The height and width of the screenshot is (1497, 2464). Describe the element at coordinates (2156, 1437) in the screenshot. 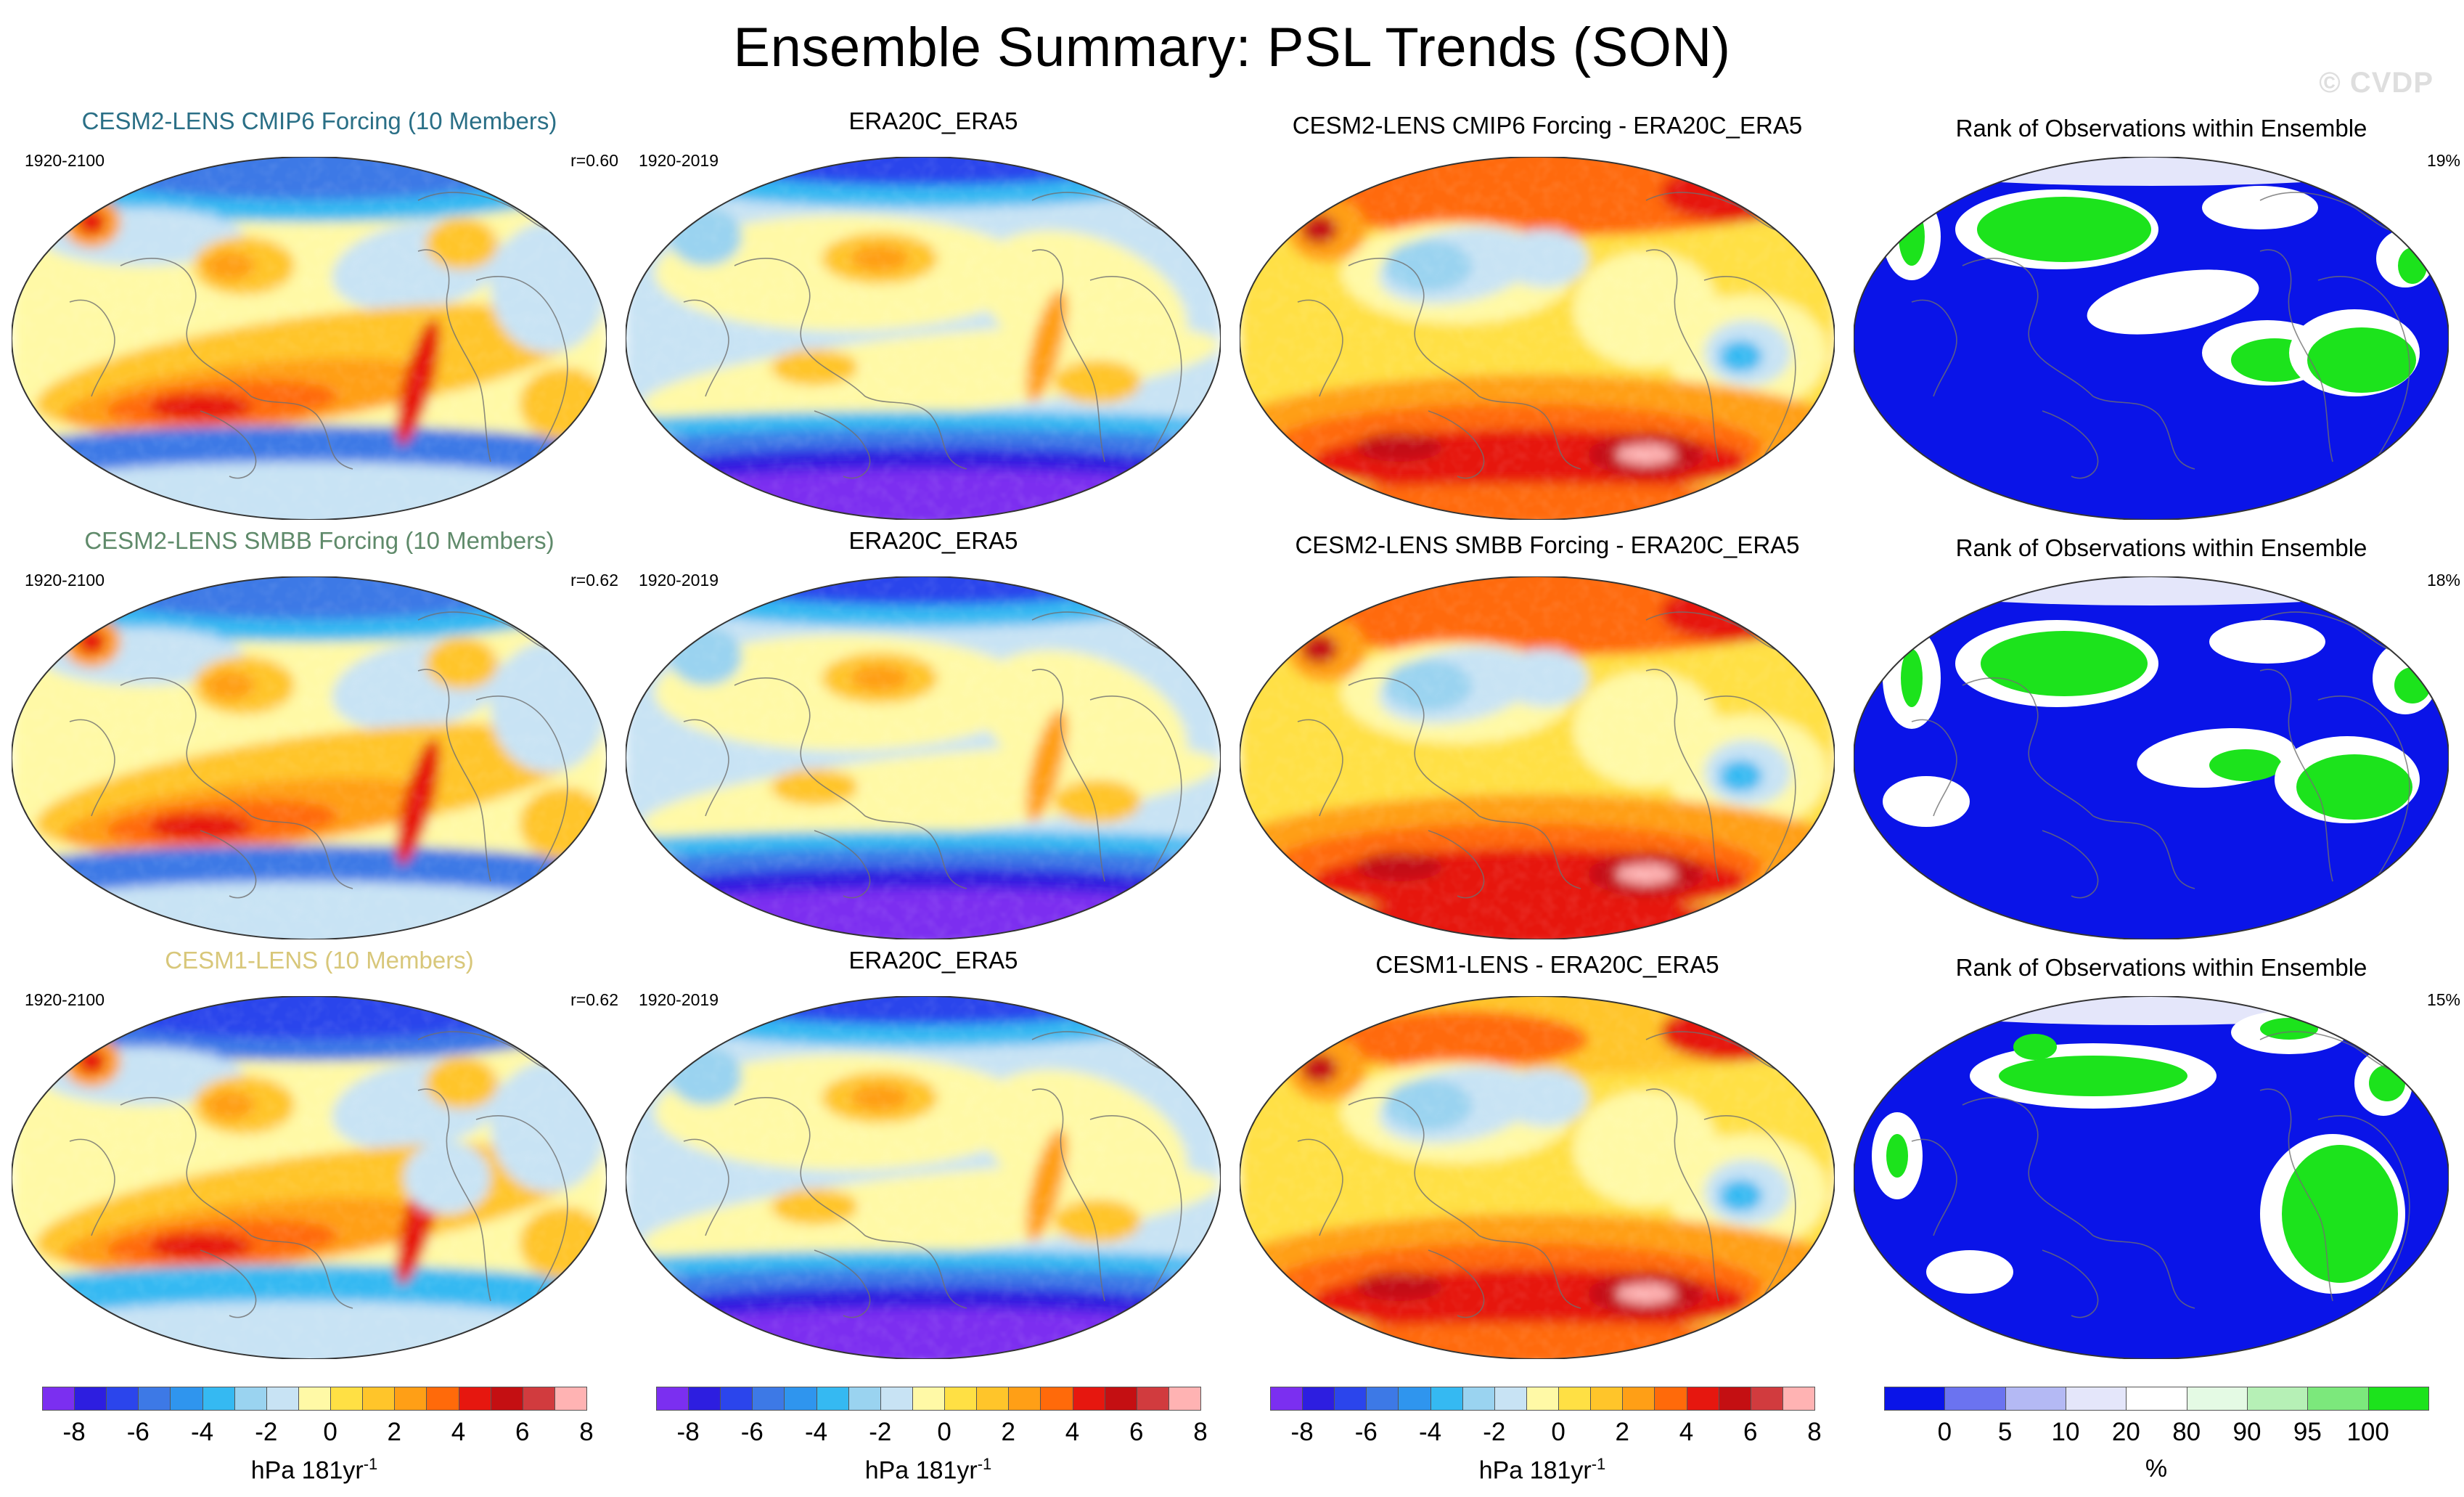

I see `rank-colorbar: 0 5 10 20 80 90 95 100%` at that location.